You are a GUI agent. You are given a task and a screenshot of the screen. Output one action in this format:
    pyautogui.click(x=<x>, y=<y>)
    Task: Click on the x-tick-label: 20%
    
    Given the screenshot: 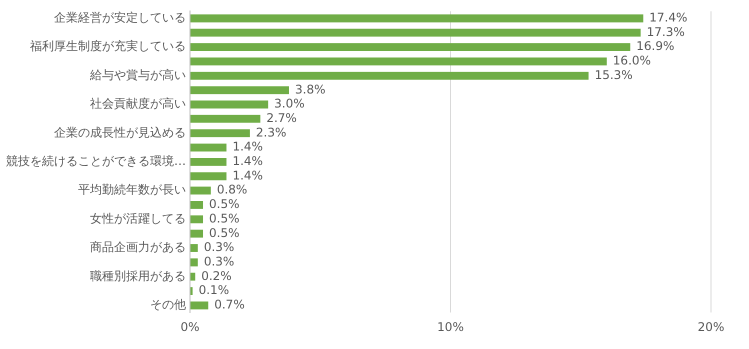 What is the action you would take?
    pyautogui.click(x=711, y=327)
    